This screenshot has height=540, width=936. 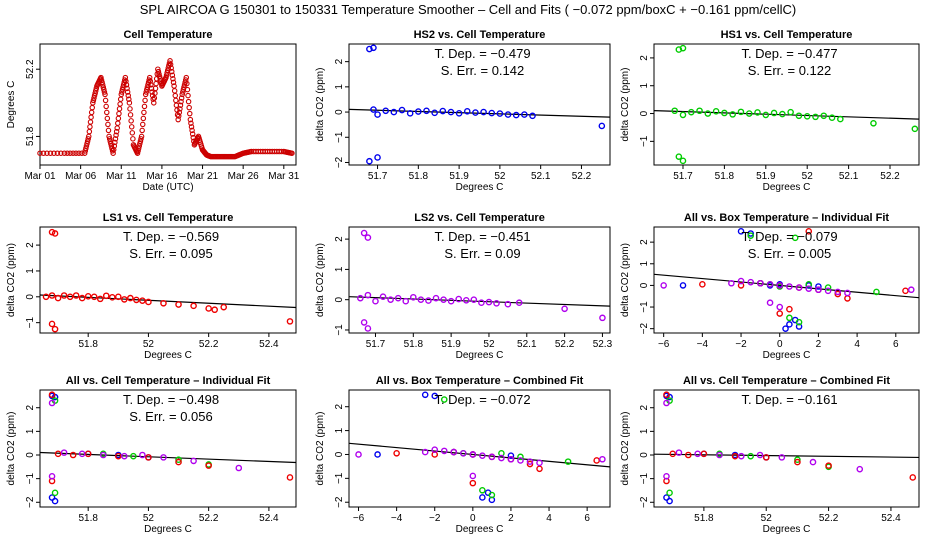 I want to click on panel-title: All vs. Box Temperature – Combined Fit, so click(x=480, y=381).